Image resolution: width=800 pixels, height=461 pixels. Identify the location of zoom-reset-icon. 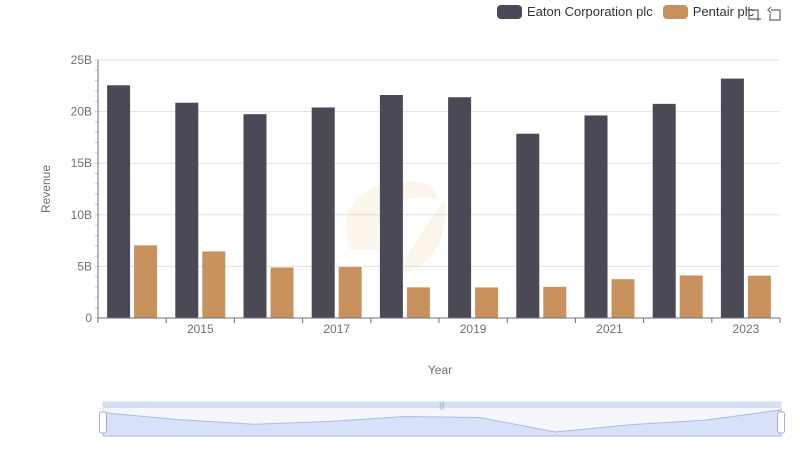
(775, 14).